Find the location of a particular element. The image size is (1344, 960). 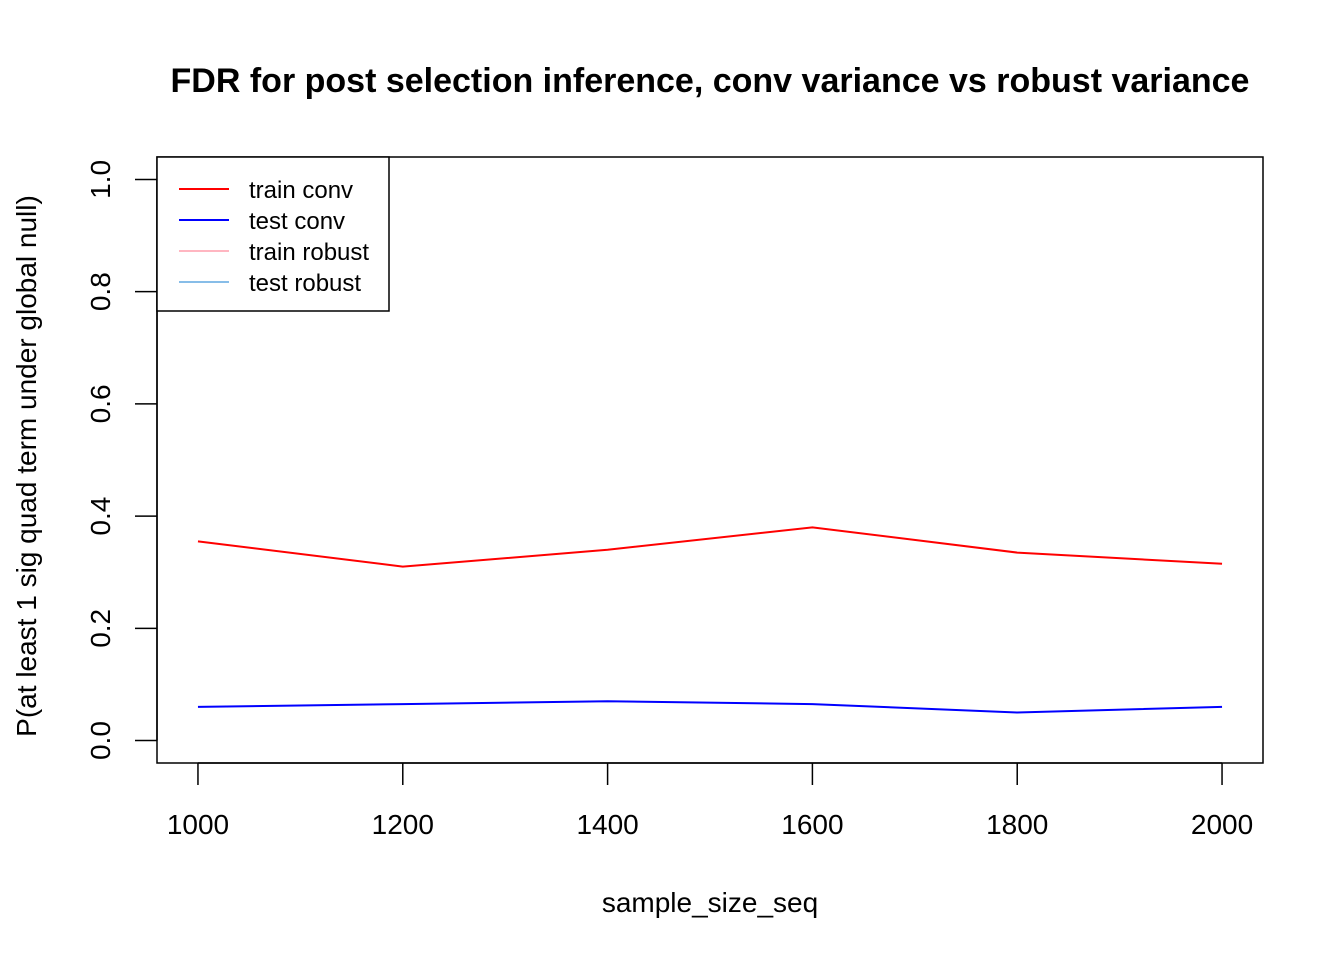

y-tick-label: 0.8 is located at coordinates (100, 291).